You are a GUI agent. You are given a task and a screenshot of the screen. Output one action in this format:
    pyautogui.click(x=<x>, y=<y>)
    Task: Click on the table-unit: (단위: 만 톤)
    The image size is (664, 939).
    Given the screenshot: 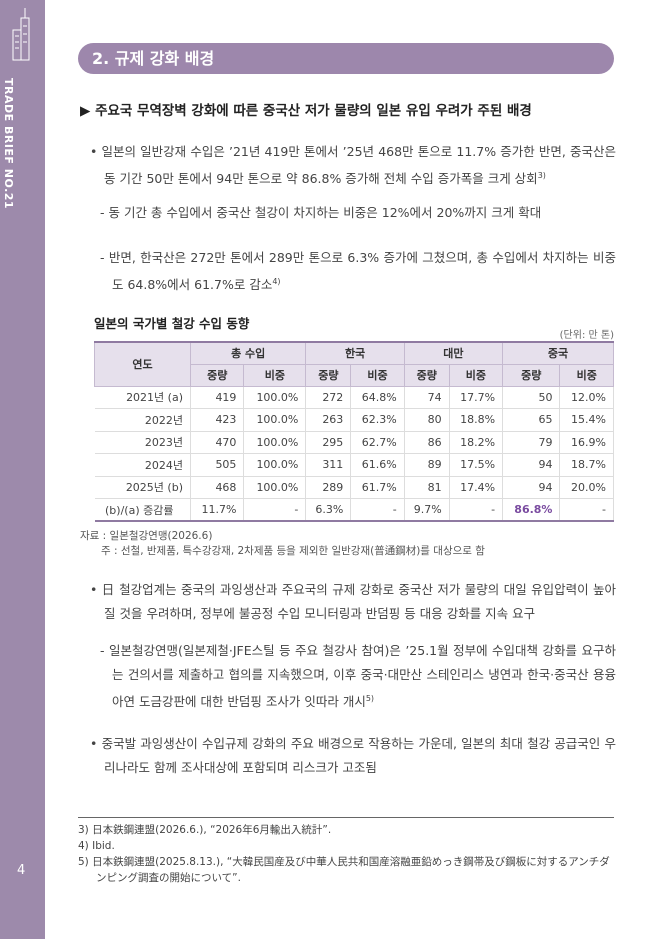 What is the action you would take?
    pyautogui.click(x=586, y=335)
    